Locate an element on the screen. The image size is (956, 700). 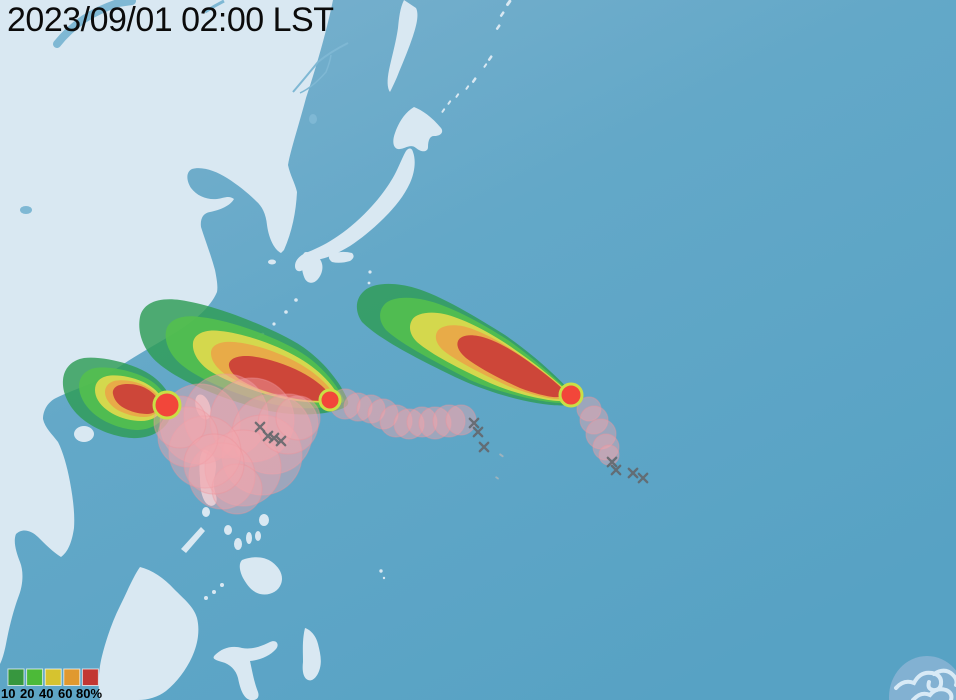
land-mindoro is located at coordinates (206, 512).